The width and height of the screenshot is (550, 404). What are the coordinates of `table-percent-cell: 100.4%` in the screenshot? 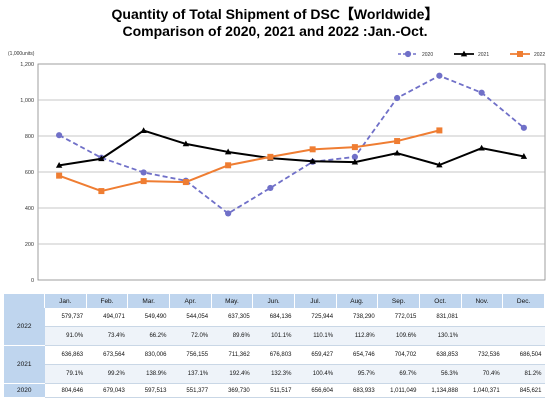 It's located at (315, 374).